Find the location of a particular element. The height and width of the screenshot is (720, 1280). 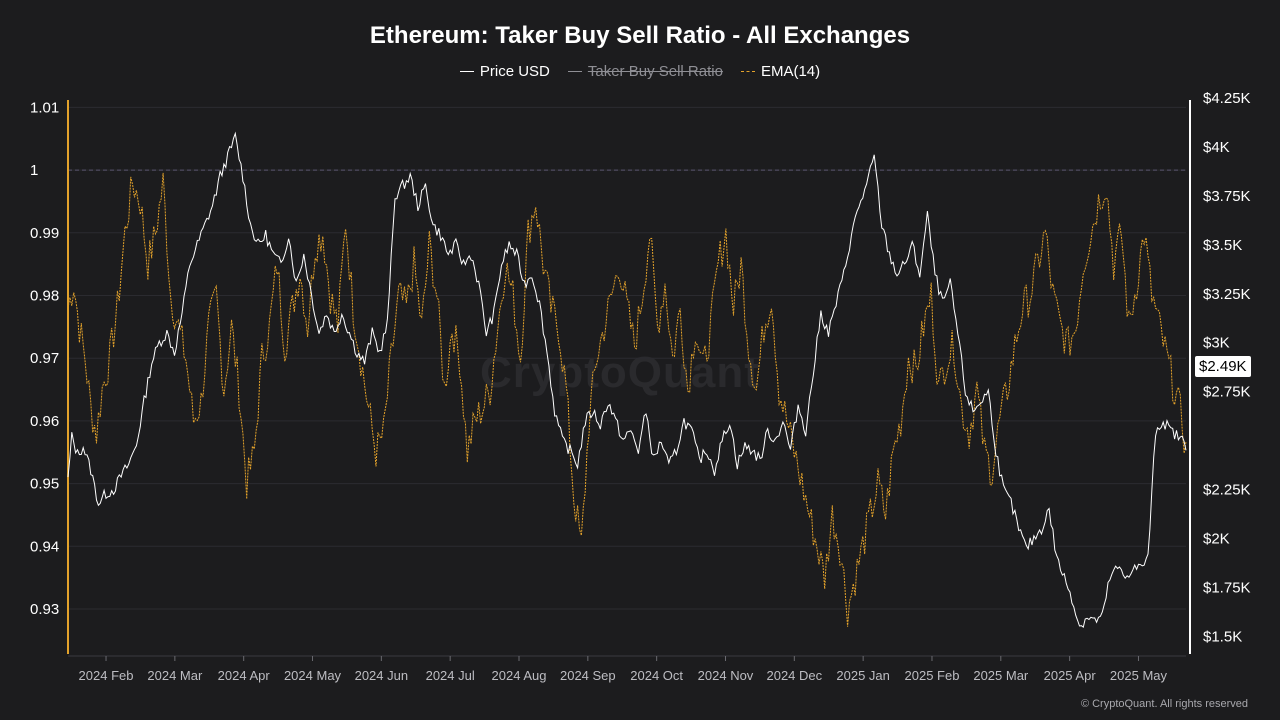

y-right-tick-label: $3.5K is located at coordinates (1222, 245).